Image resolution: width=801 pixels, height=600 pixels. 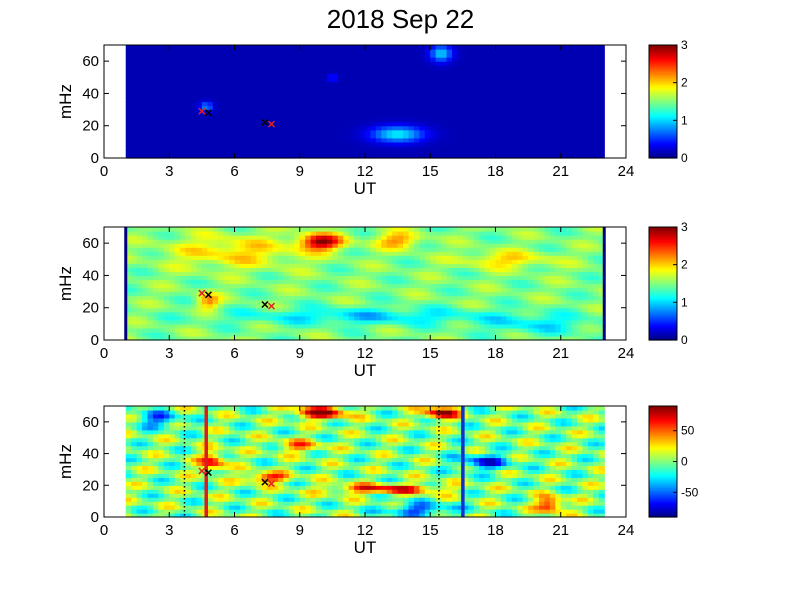 What do you see at coordinates (688, 431) in the screenshot?
I see `colorbar-tick-label: 50` at bounding box center [688, 431].